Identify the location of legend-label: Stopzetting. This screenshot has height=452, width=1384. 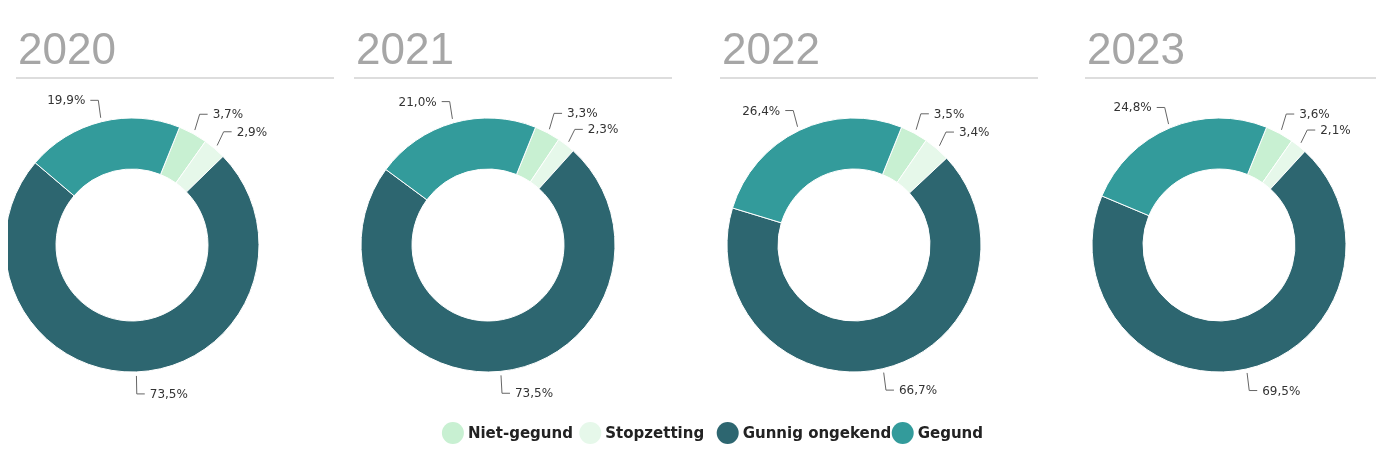
(655, 433).